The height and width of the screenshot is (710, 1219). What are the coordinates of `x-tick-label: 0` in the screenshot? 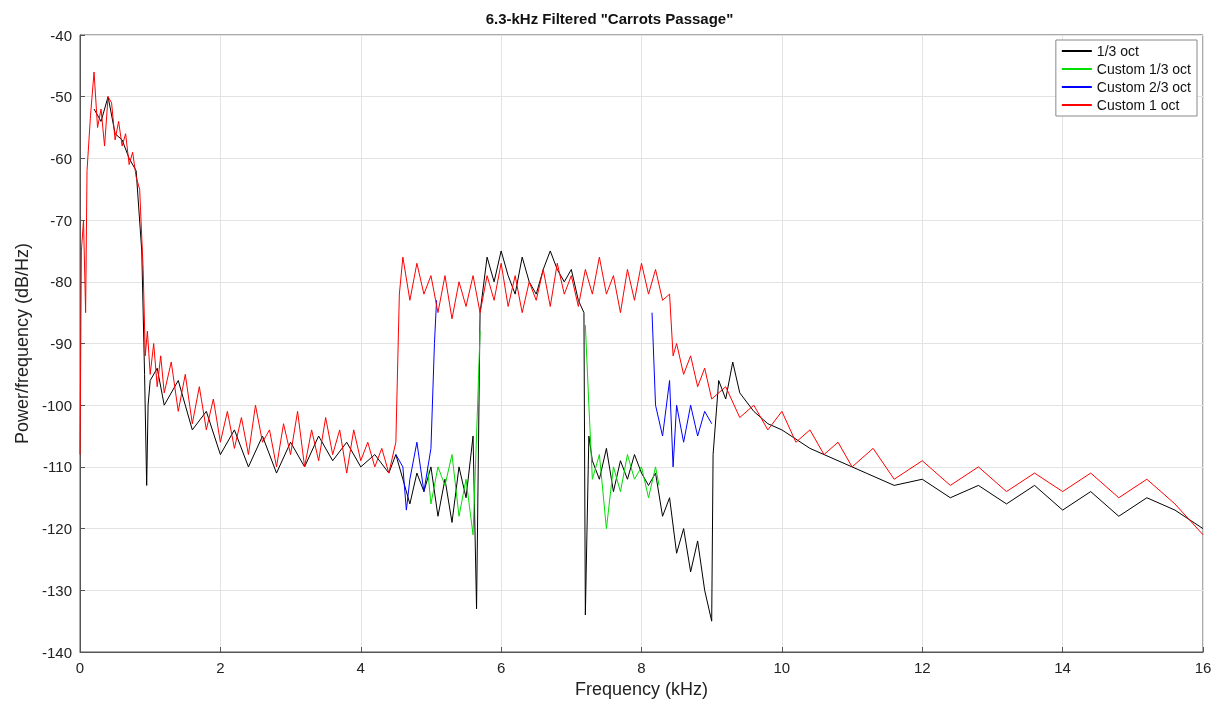 It's located at (80, 667).